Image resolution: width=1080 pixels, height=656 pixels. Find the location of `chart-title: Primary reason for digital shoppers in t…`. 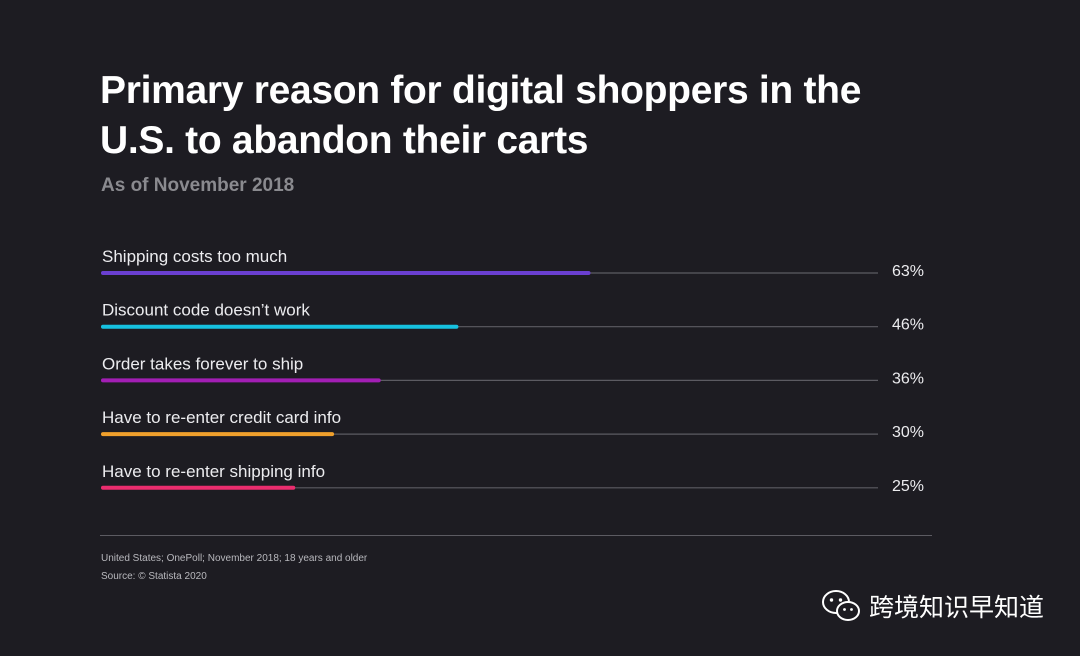

chart-title: Primary reason for digital shoppers in t… is located at coordinates (481, 115).